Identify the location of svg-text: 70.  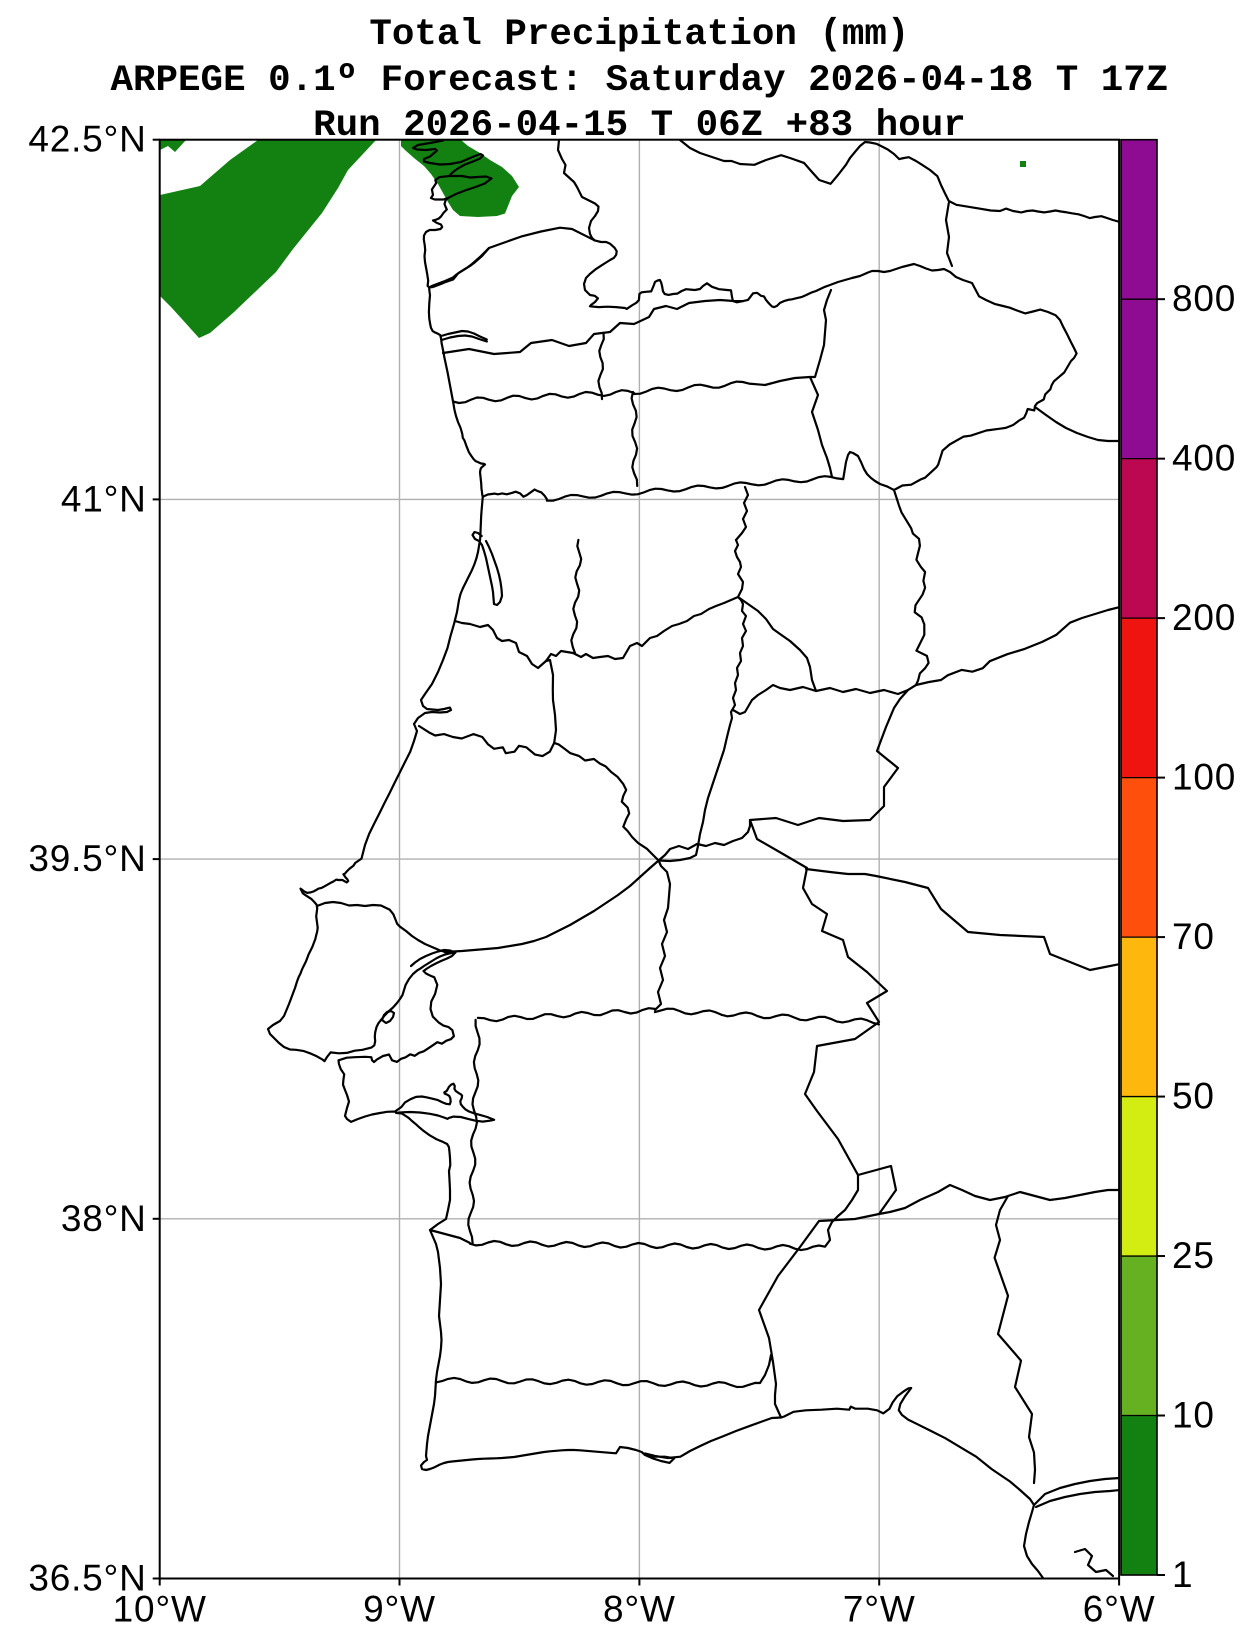
(1193, 936).